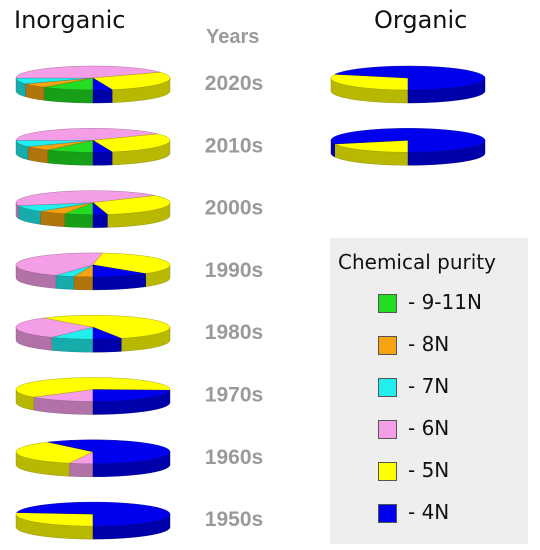  What do you see at coordinates (421, 20) in the screenshot?
I see `organic-heading: Organic` at bounding box center [421, 20].